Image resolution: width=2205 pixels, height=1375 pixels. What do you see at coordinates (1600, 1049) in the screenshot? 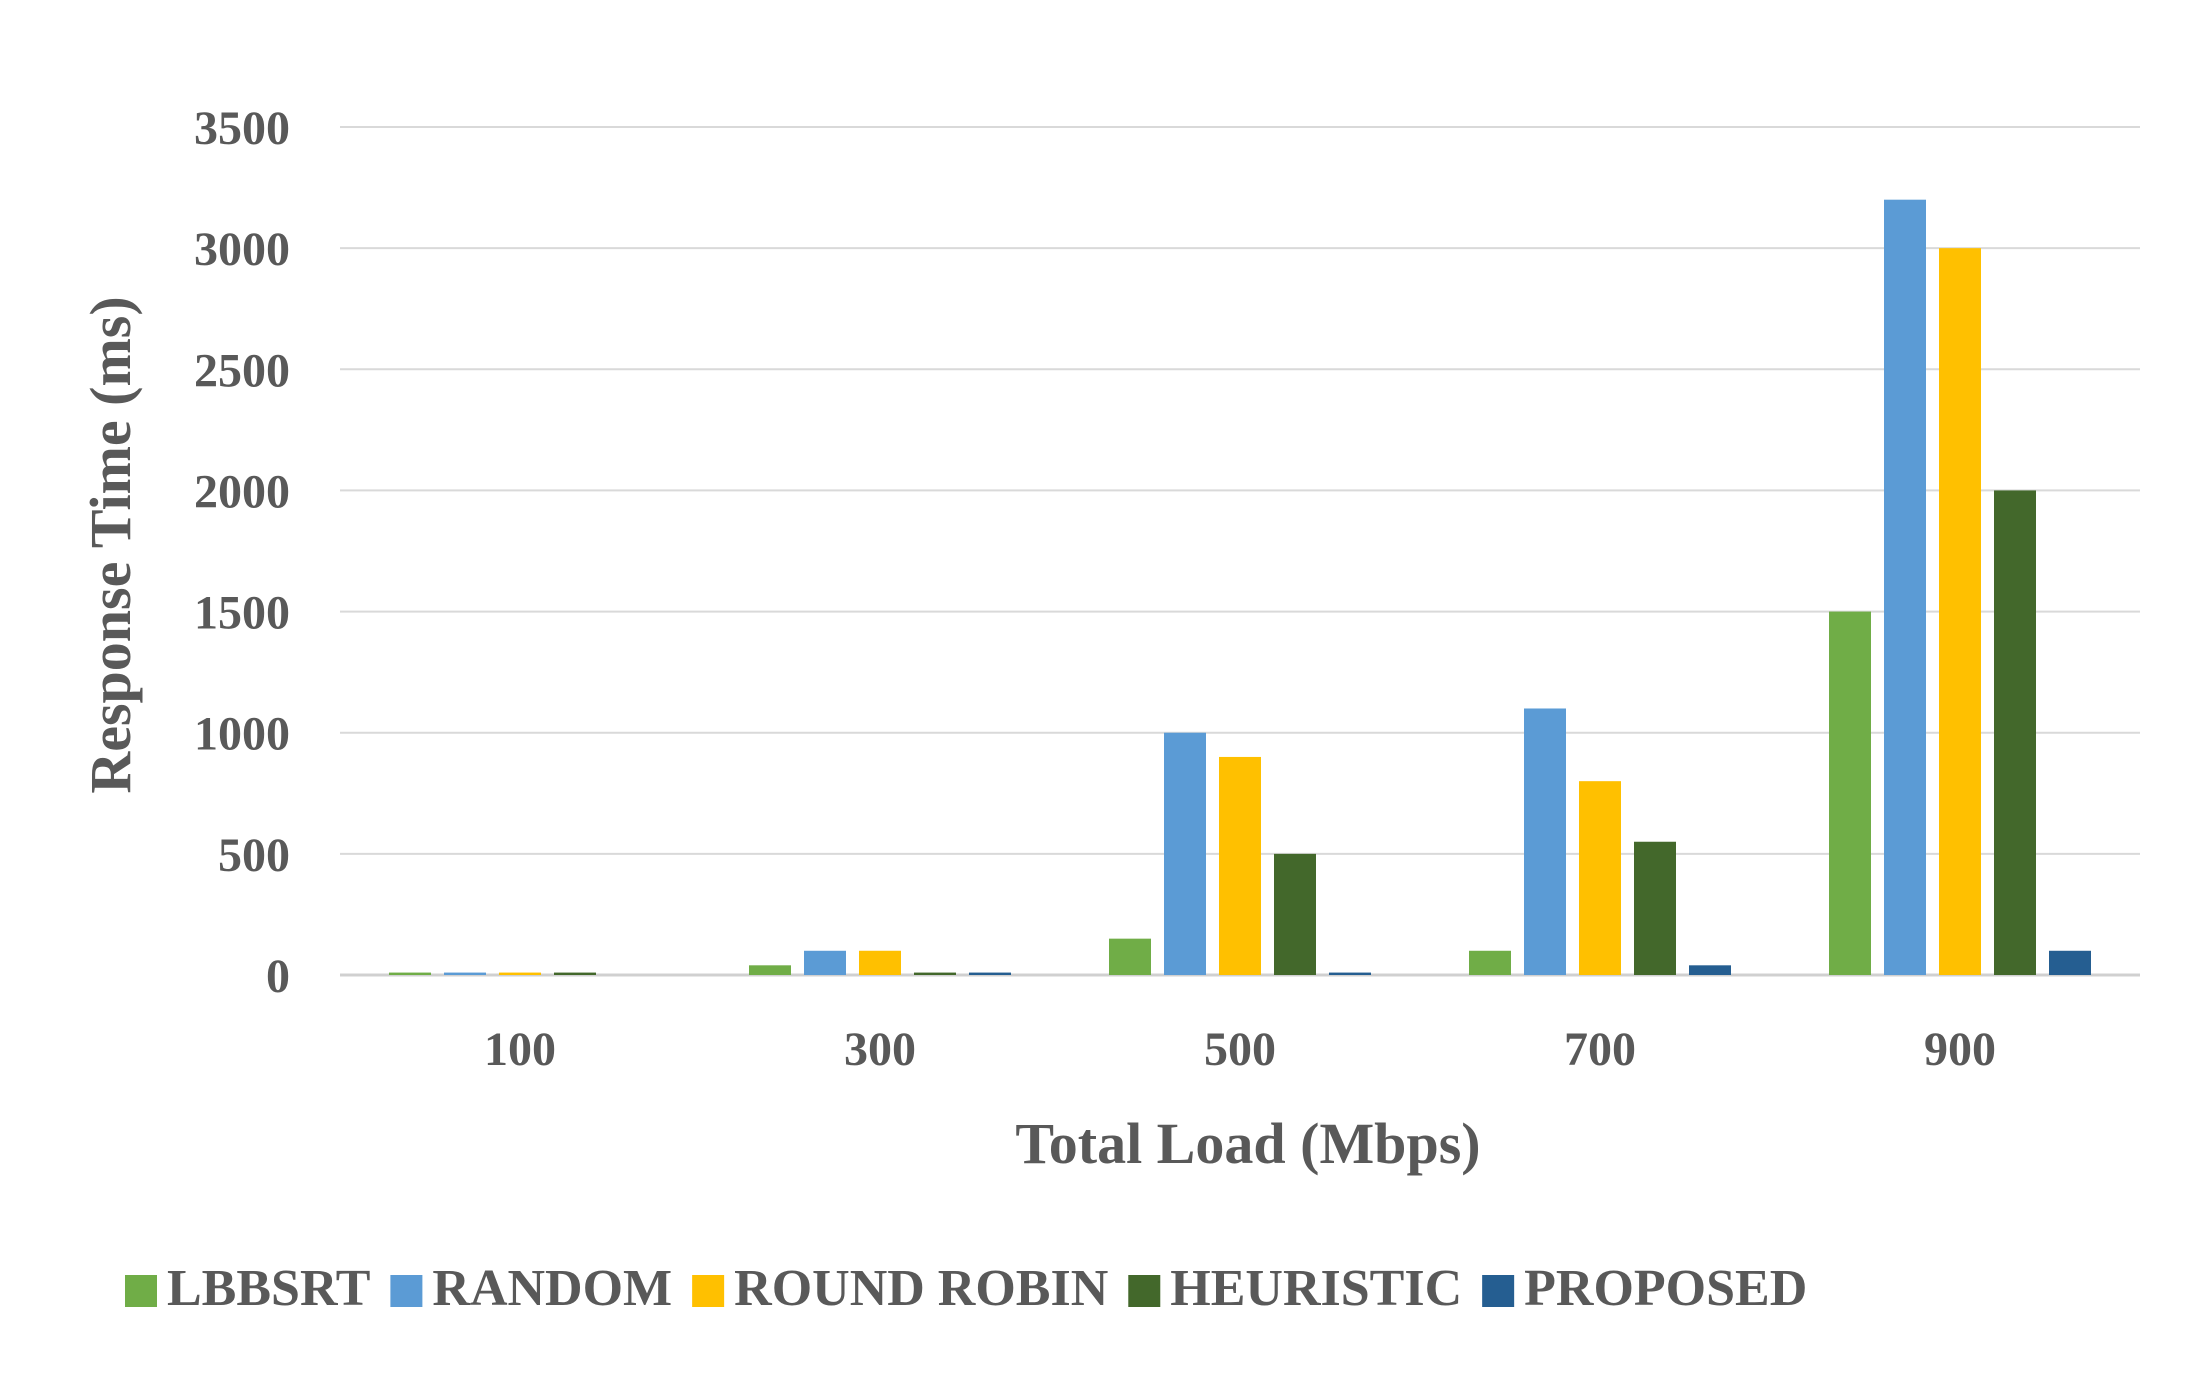
I see `x-tick-label: 700` at bounding box center [1600, 1049].